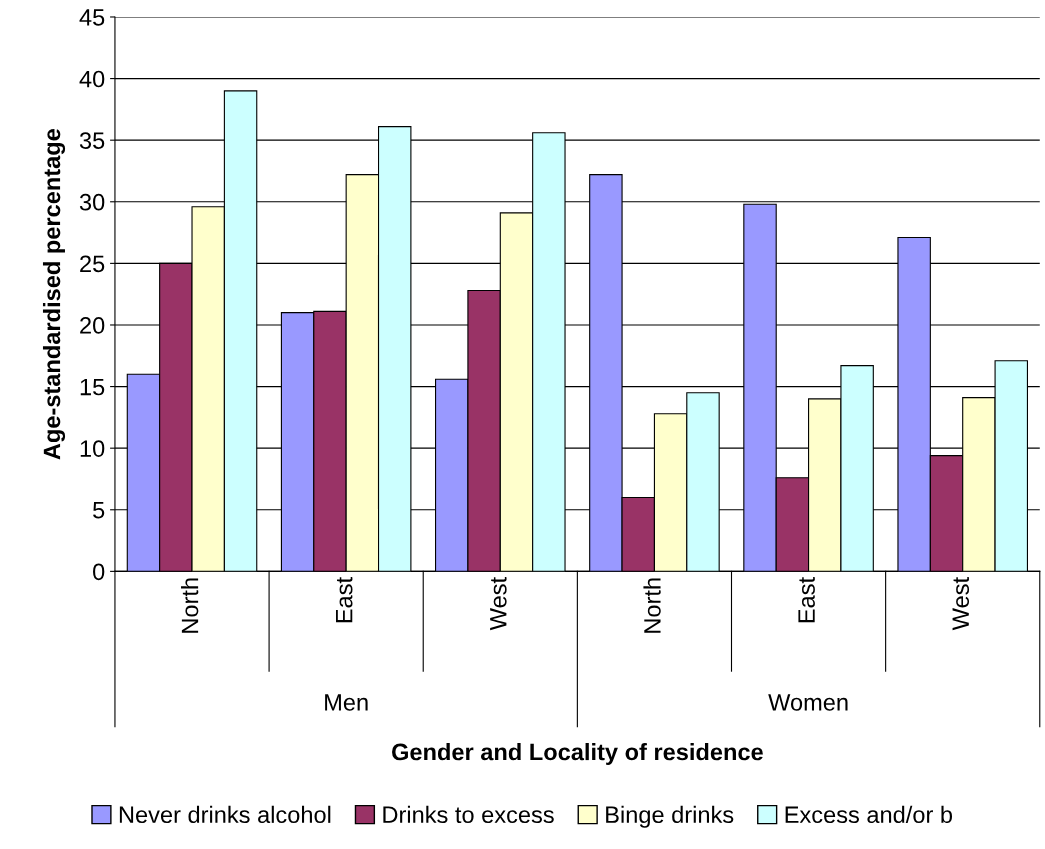 Image resolution: width=1045 pixels, height=849 pixels. I want to click on y-tick-label: 10, so click(92, 448).